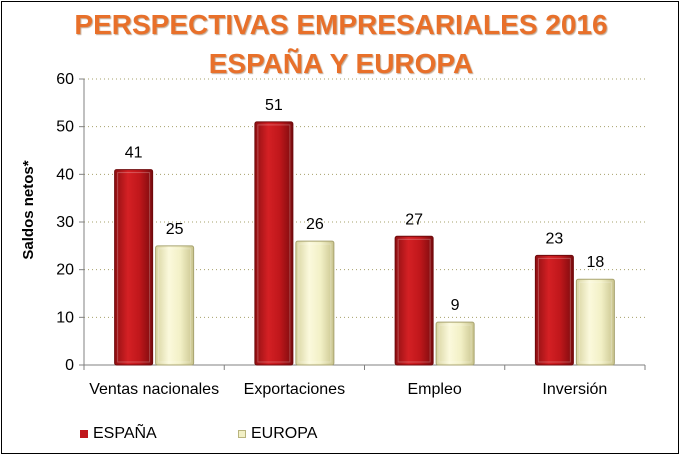 This screenshot has width=682, height=457. What do you see at coordinates (65, 127) in the screenshot?
I see `y-tick-label: 50` at bounding box center [65, 127].